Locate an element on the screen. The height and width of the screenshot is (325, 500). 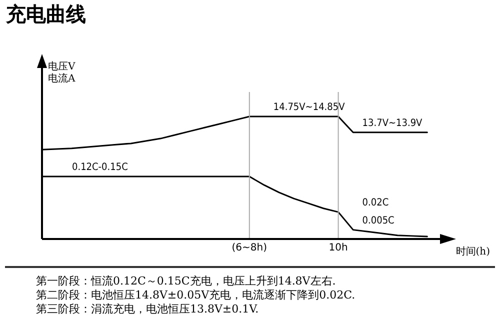
annotation: 0.12C-0.15C is located at coordinates (100, 168).